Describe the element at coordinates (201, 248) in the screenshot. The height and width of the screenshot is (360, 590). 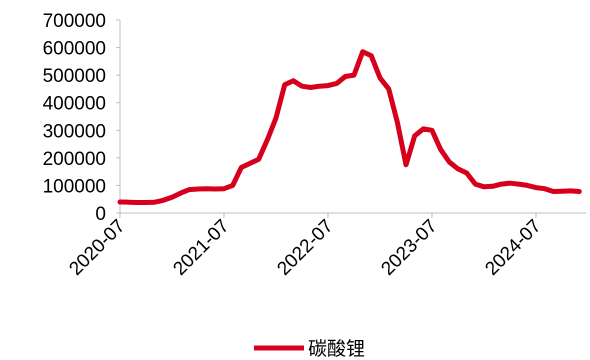
I see `x-tick-label: 2021-07` at that location.